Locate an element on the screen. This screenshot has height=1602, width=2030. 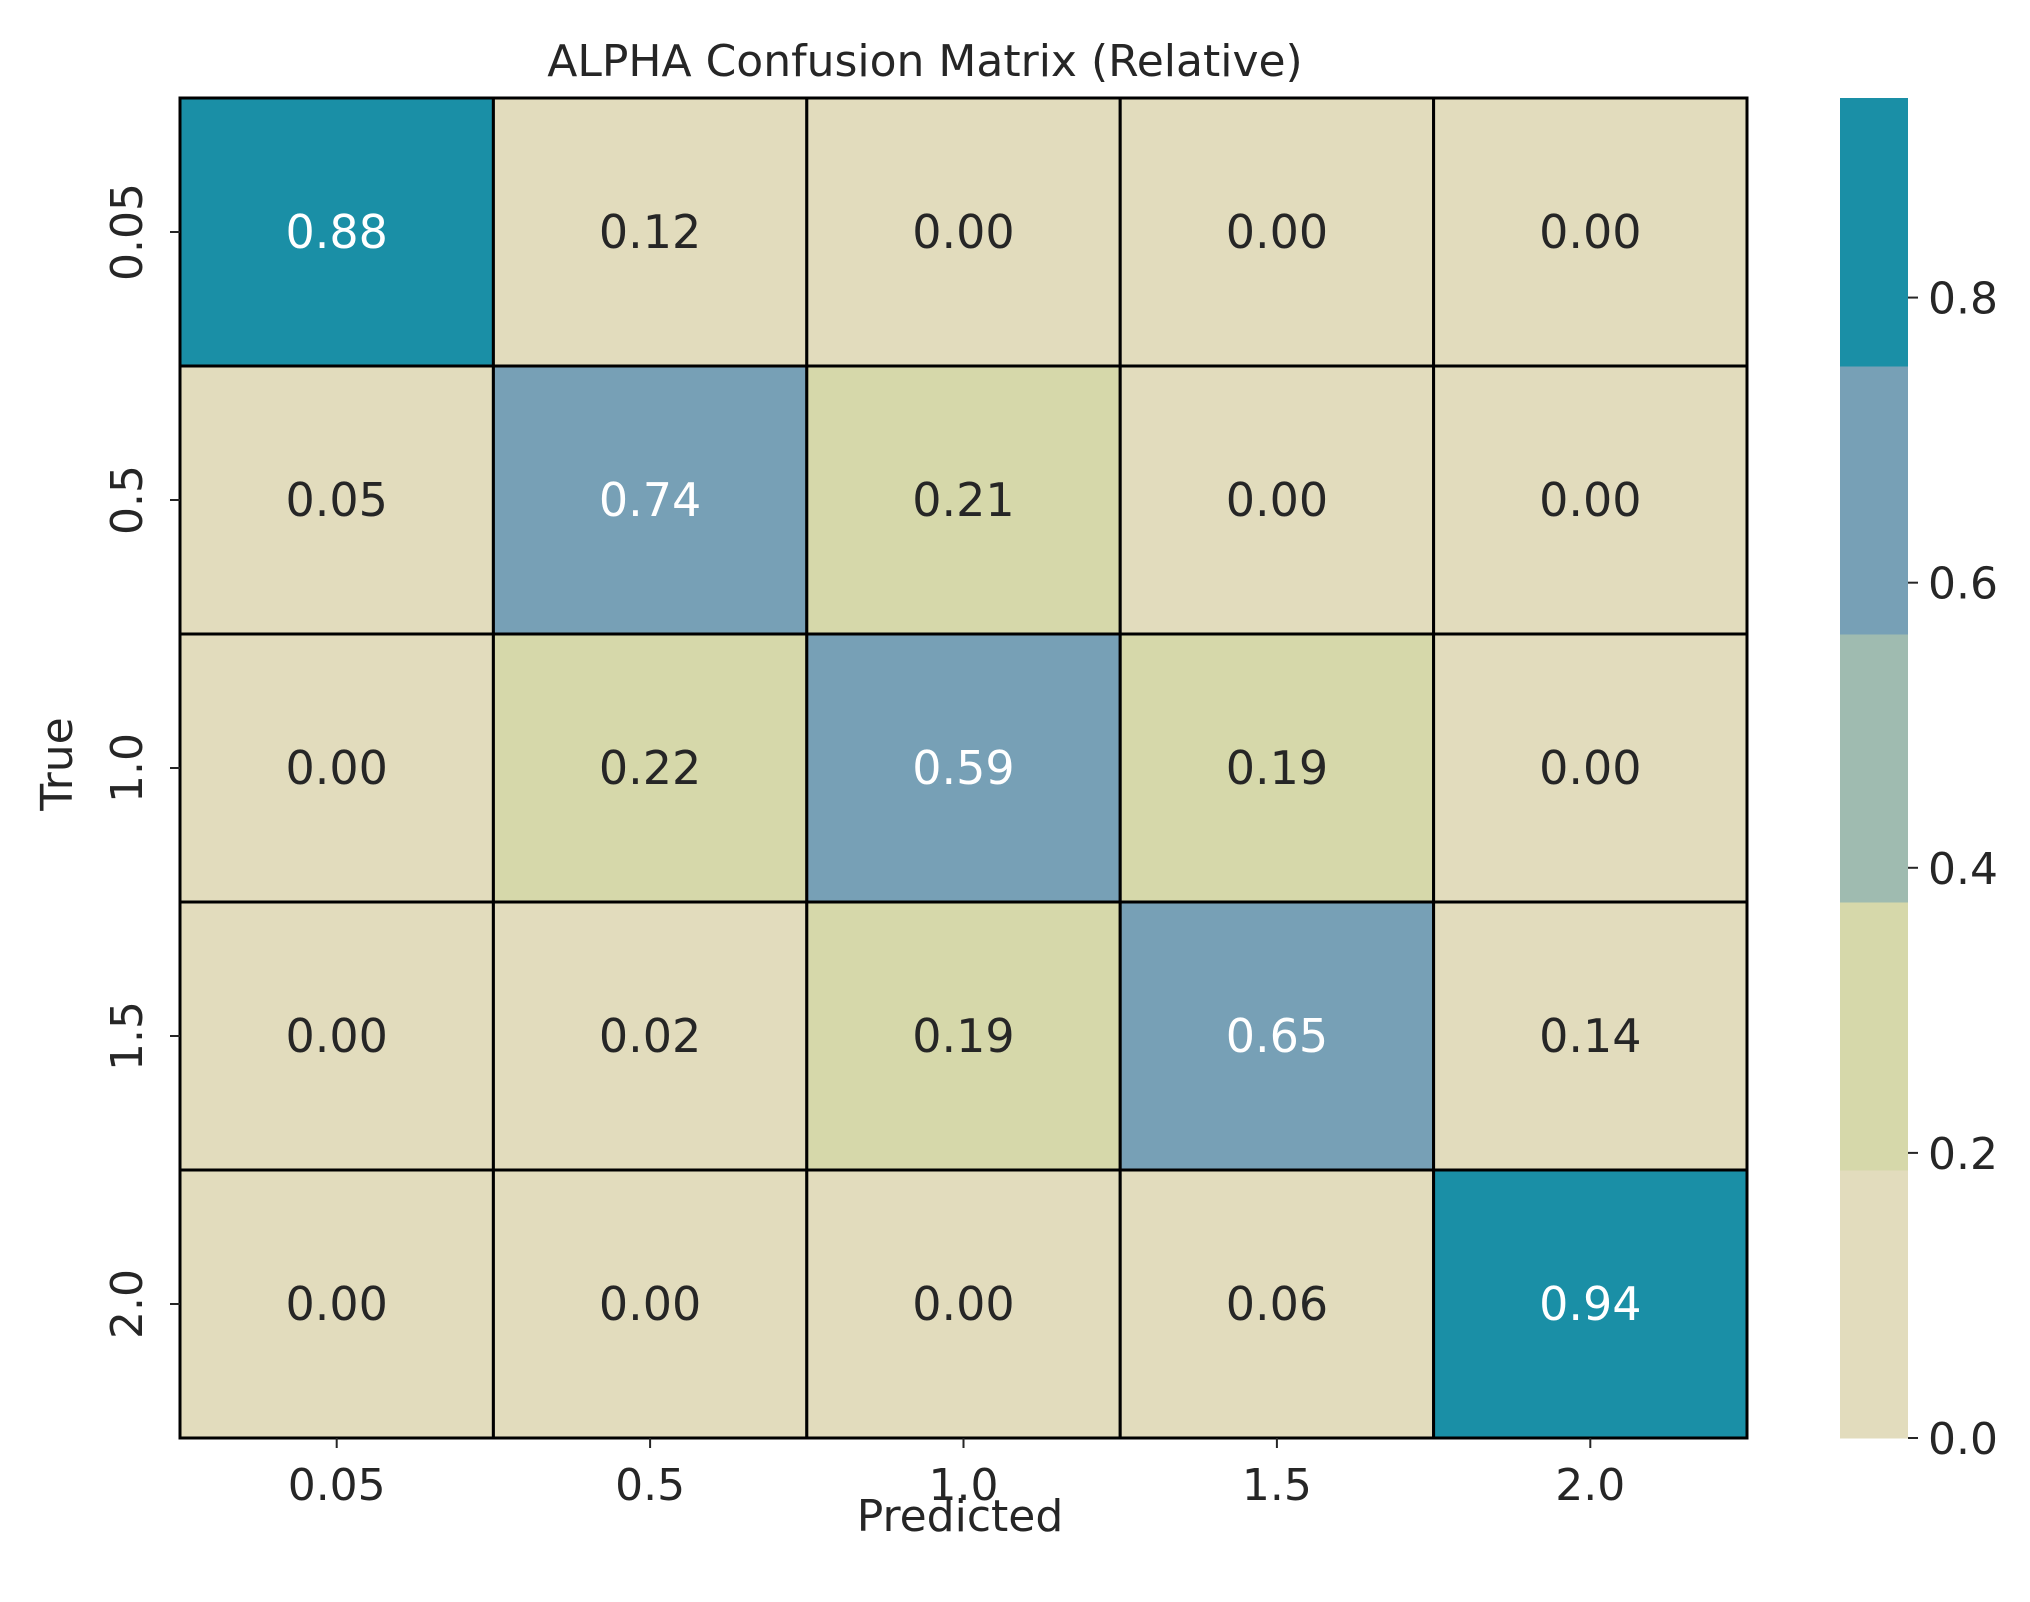
cell-value-label: 0.02 is located at coordinates (650, 1036).